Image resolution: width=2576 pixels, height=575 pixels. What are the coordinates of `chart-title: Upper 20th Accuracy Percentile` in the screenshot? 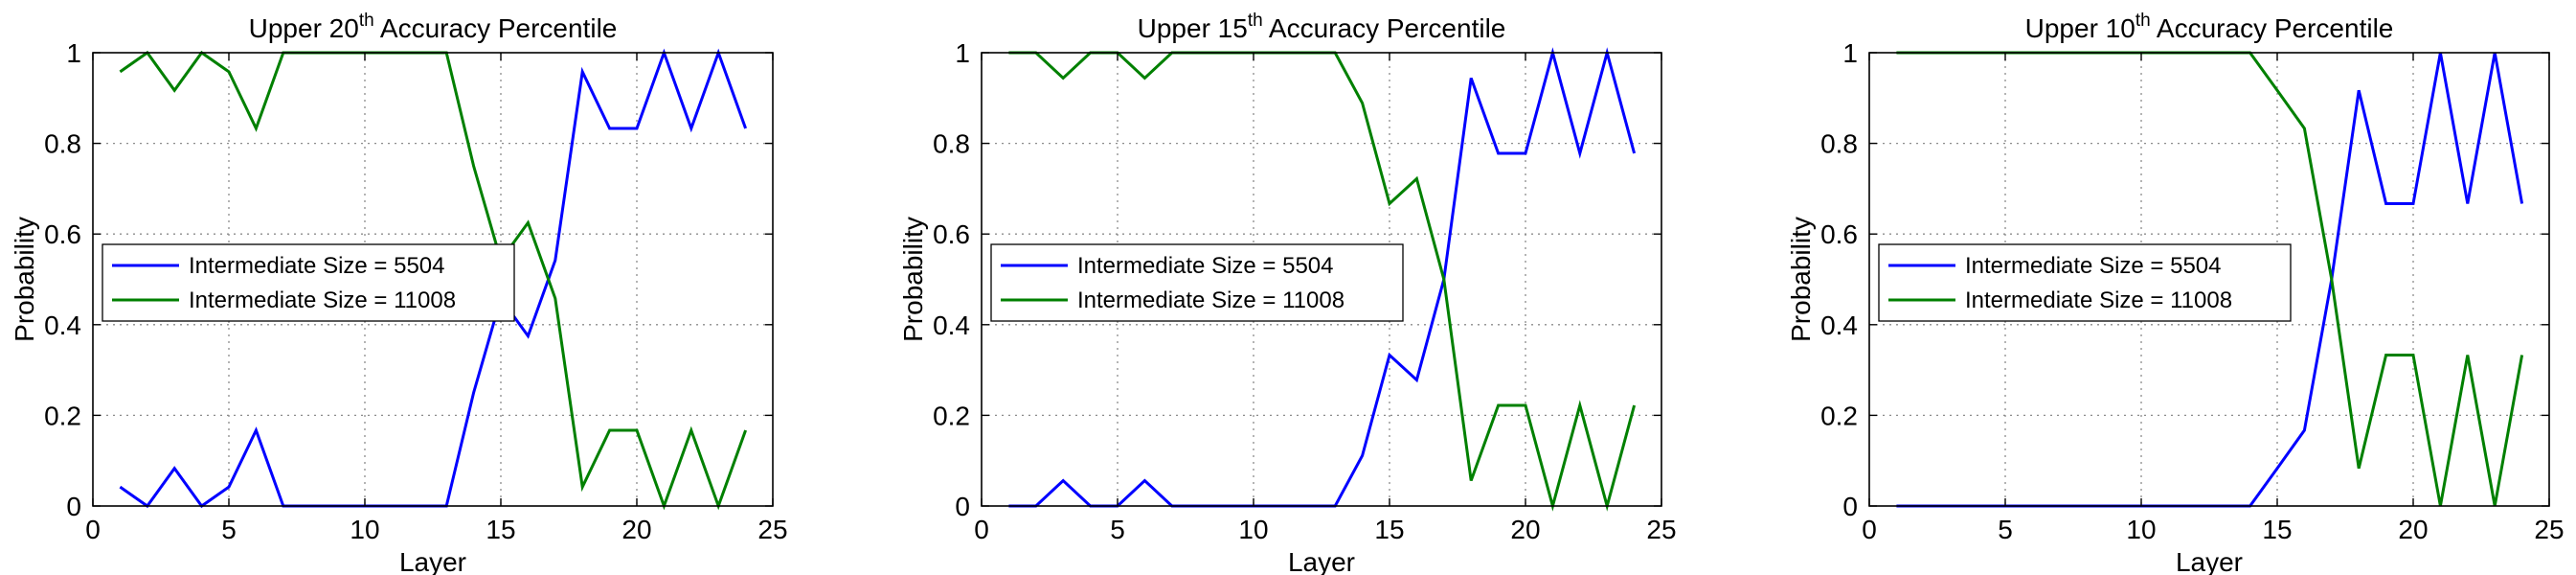 It's located at (433, 27).